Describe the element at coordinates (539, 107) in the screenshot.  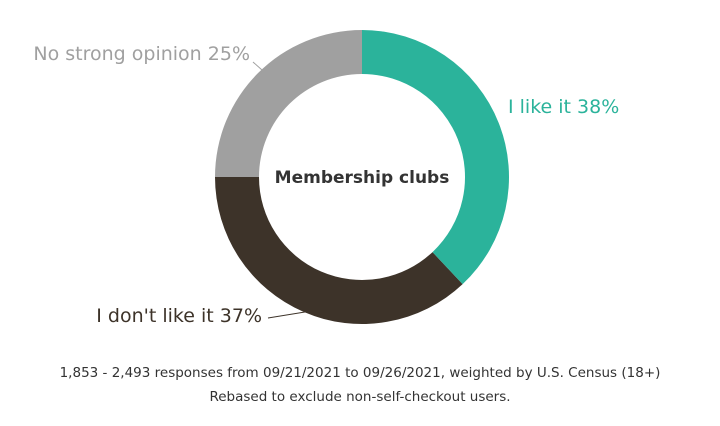
I see `slice-name: I like it` at that location.